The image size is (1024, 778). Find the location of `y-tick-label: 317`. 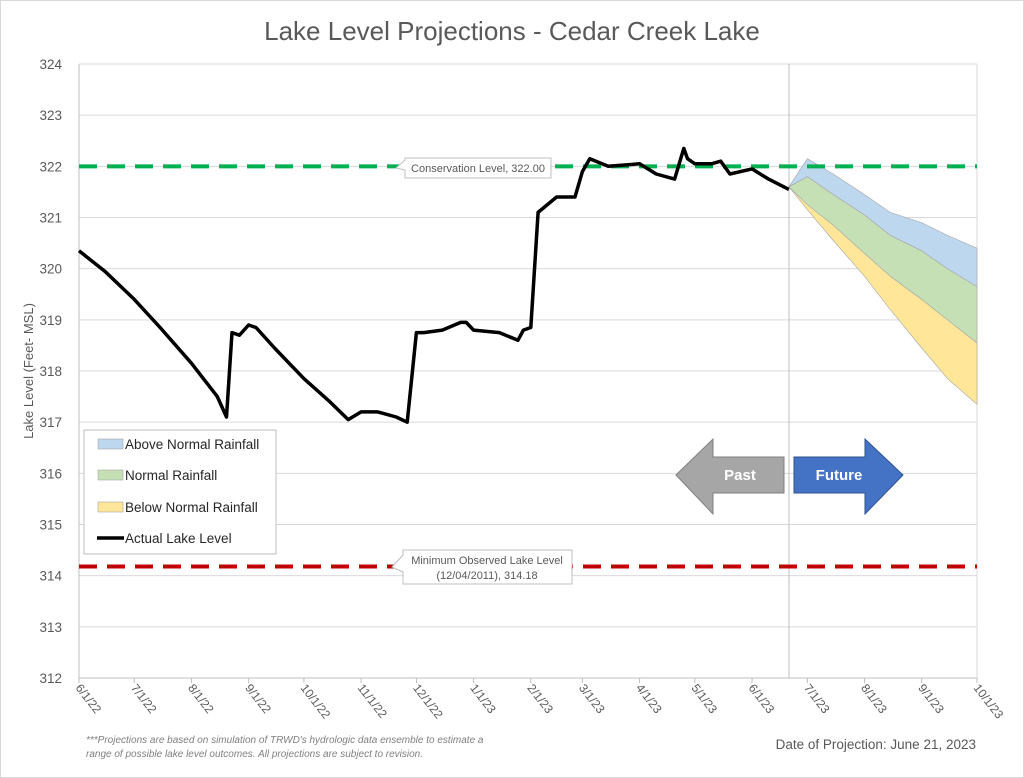

y-tick-label: 317 is located at coordinates (50, 422).